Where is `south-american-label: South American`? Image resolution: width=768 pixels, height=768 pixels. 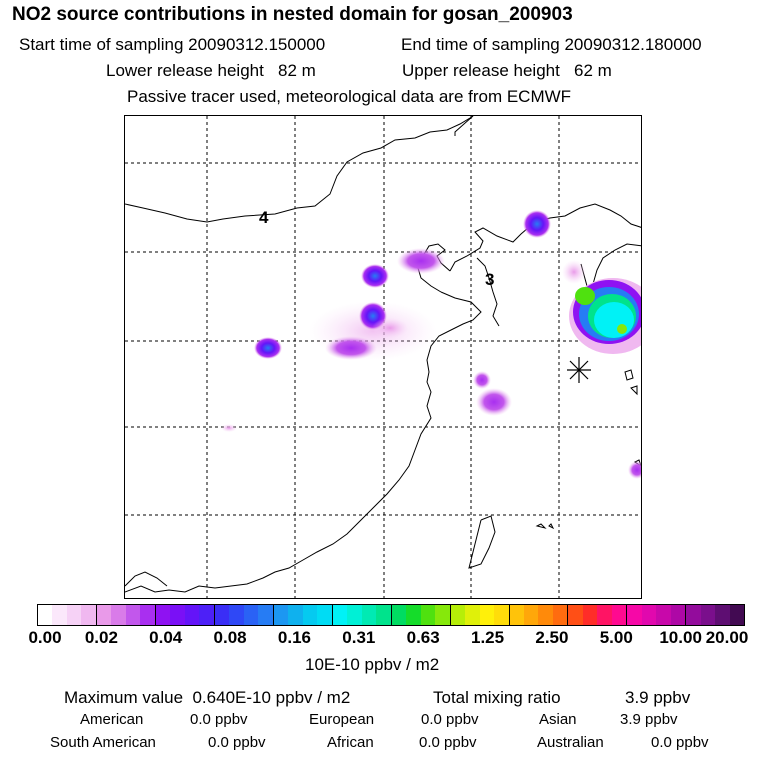 south-american-label: South American is located at coordinates (103, 742).